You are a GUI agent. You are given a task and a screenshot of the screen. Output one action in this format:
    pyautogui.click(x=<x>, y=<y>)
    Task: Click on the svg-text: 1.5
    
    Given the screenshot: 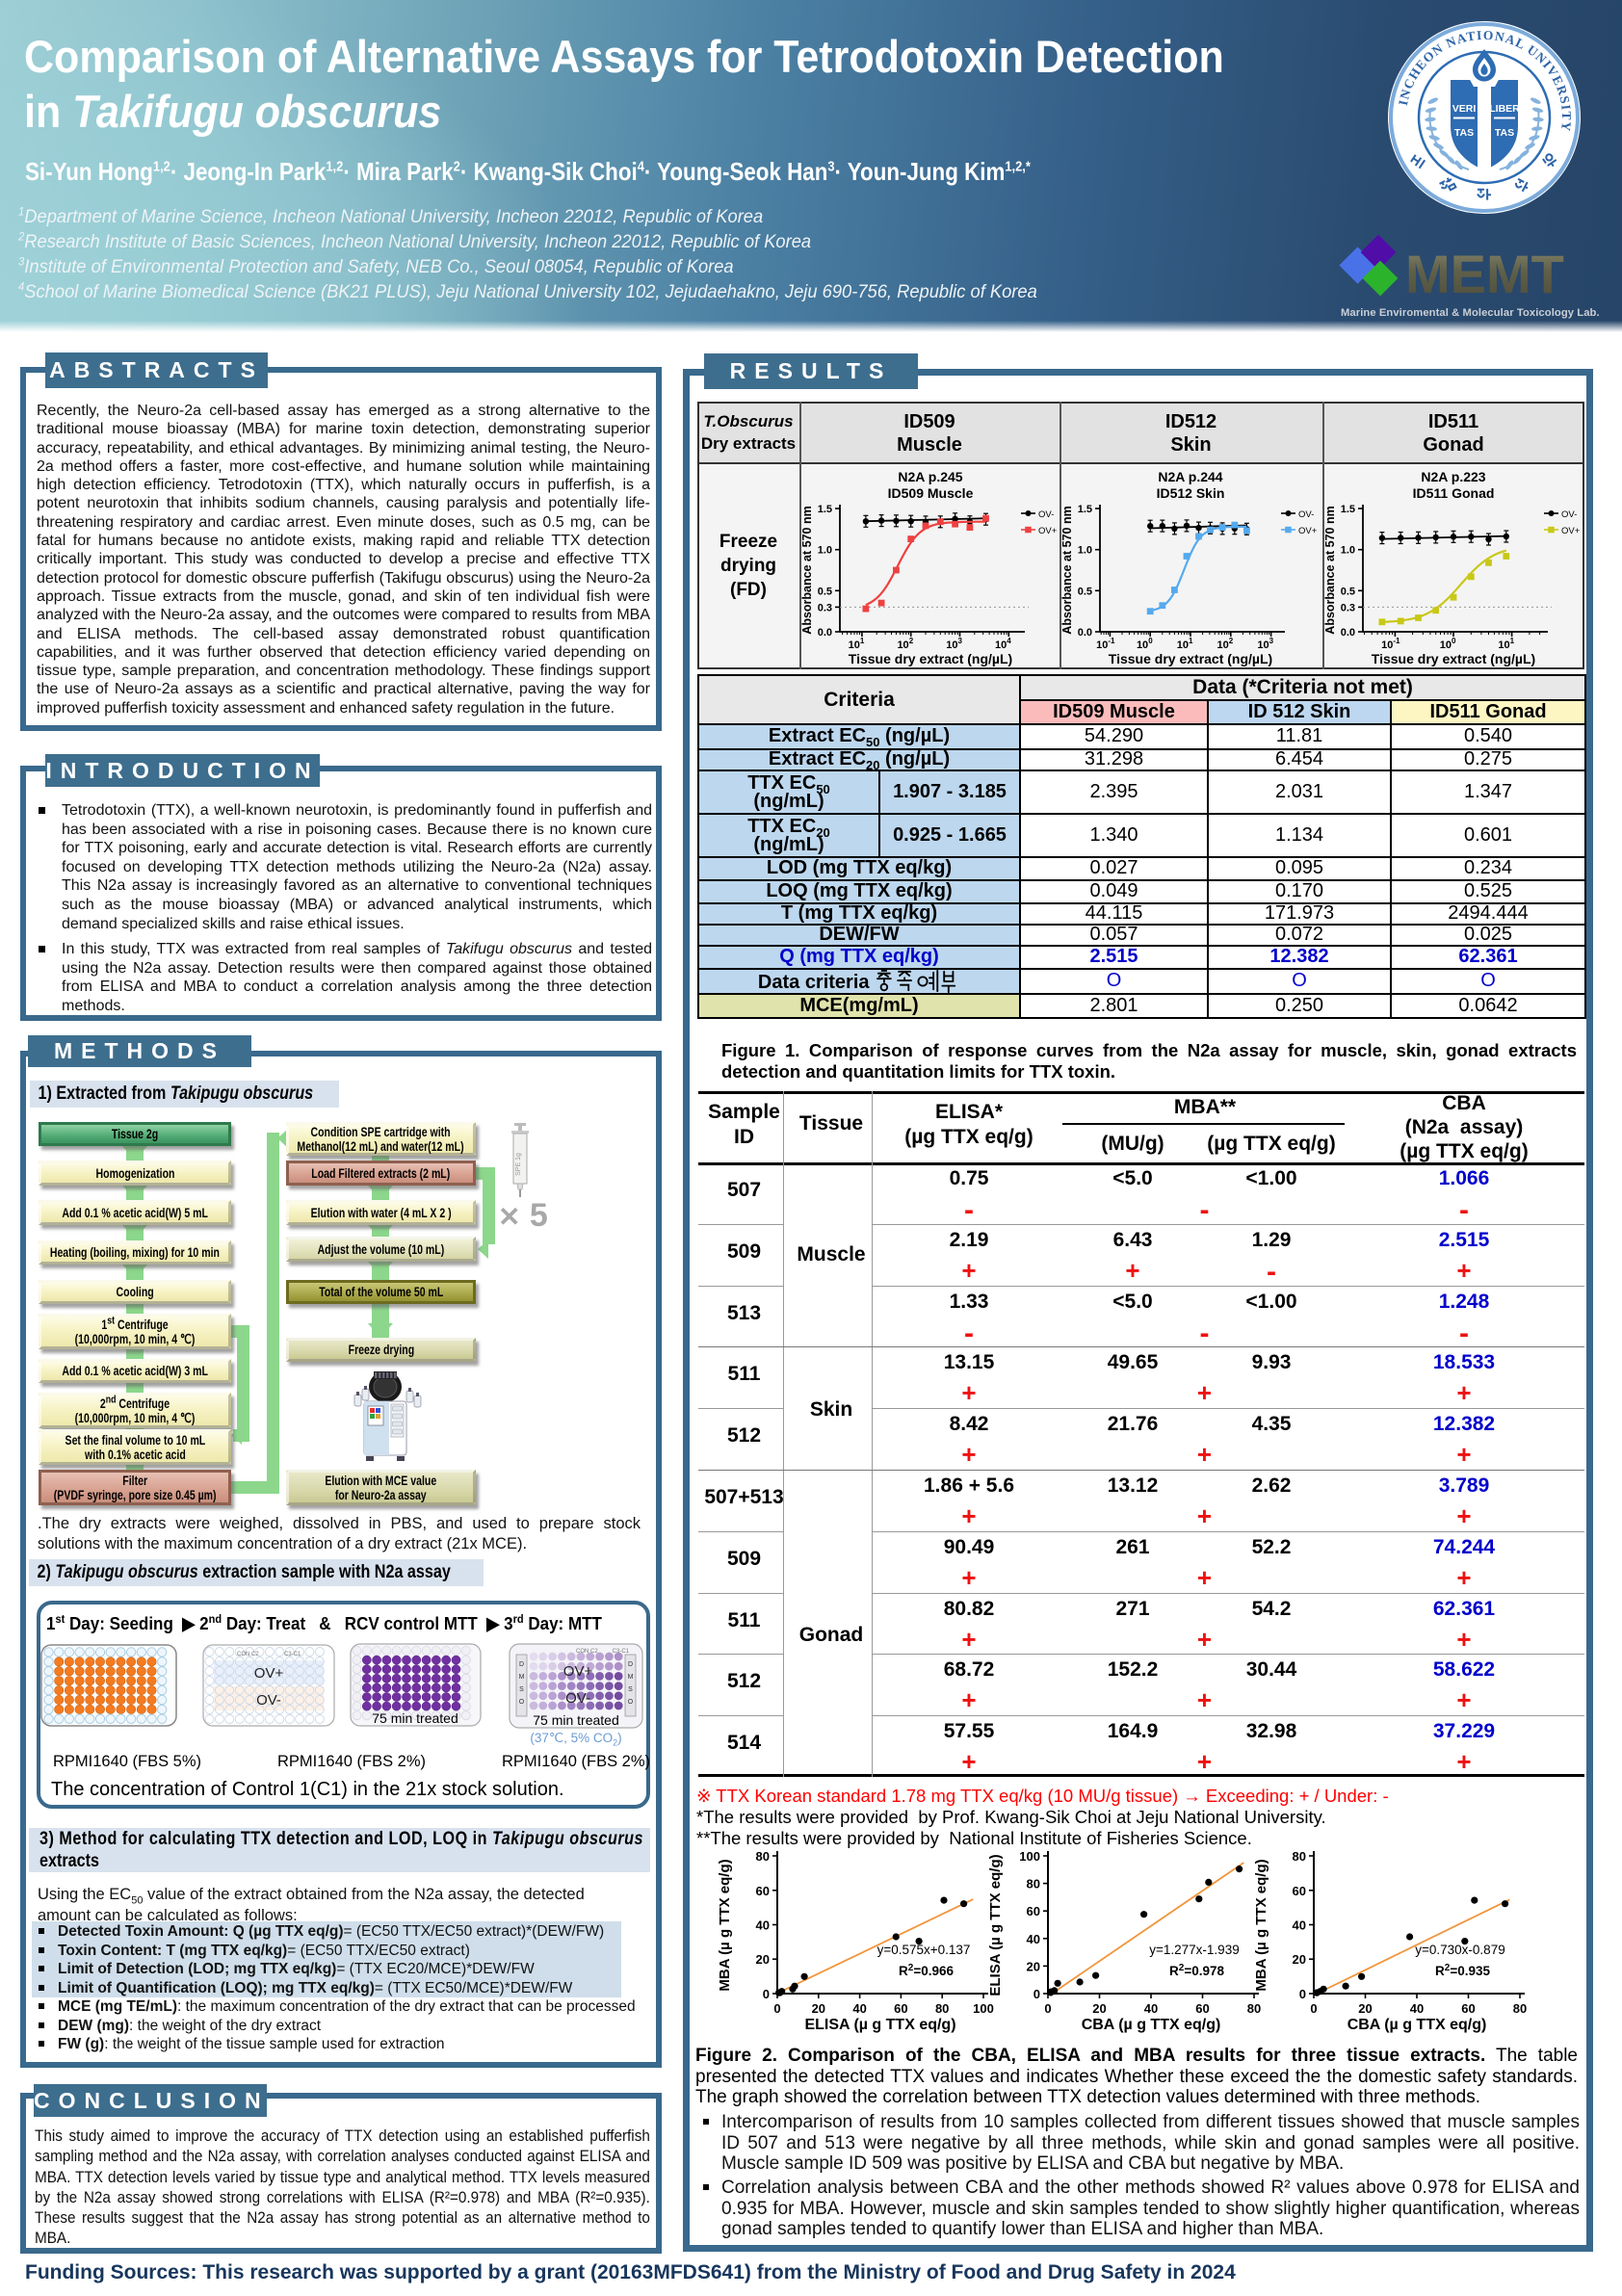 What is the action you would take?
    pyautogui.click(x=1085, y=509)
    